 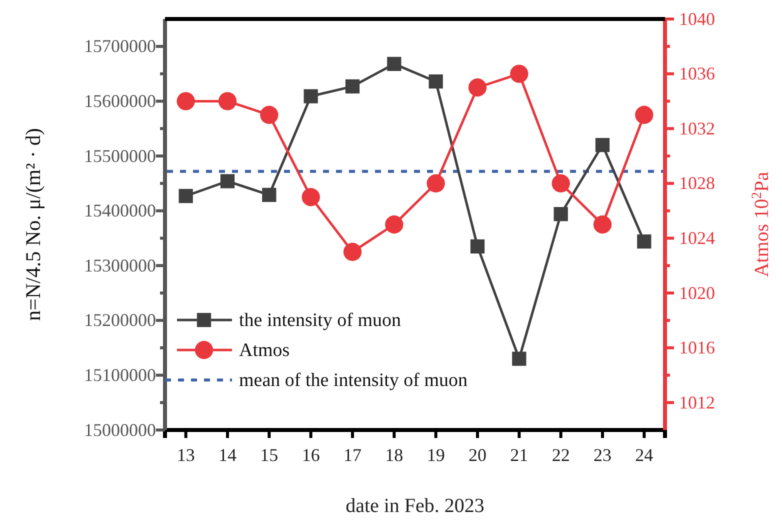 What do you see at coordinates (644, 454) in the screenshot?
I see `x-tick-label: 24` at bounding box center [644, 454].